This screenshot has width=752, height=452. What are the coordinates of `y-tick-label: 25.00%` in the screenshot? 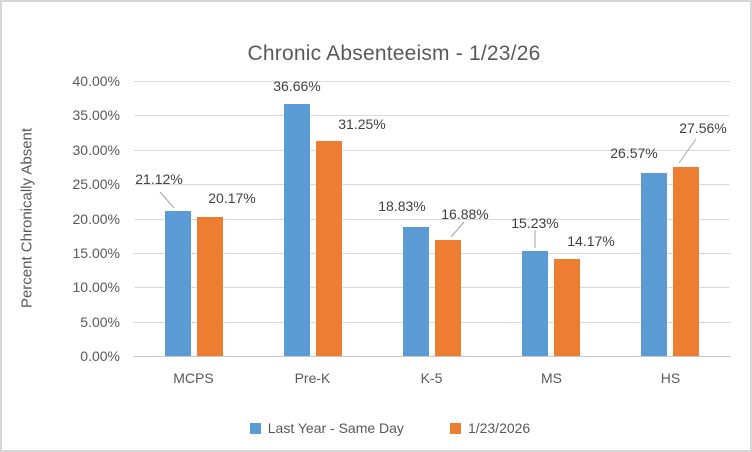 It's located at (96, 184).